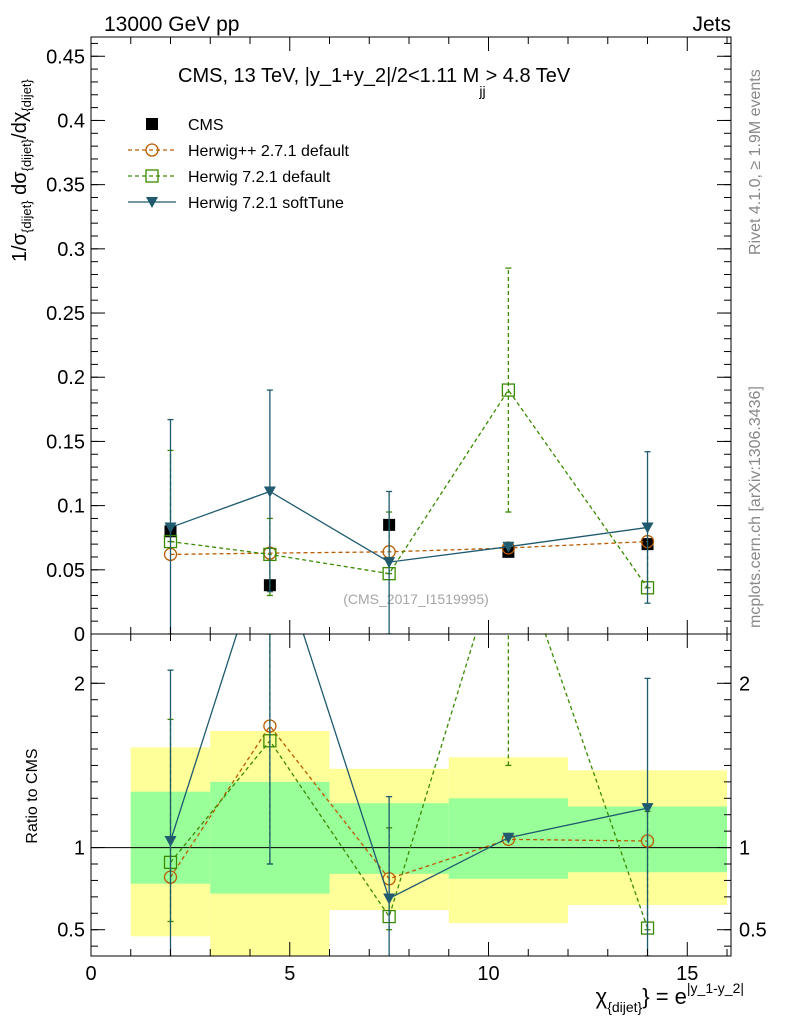 Image resolution: width=786 pixels, height=1024 pixels. What do you see at coordinates (65, 571) in the screenshot?
I see `ytick-label-main-1: 0.05` at bounding box center [65, 571].